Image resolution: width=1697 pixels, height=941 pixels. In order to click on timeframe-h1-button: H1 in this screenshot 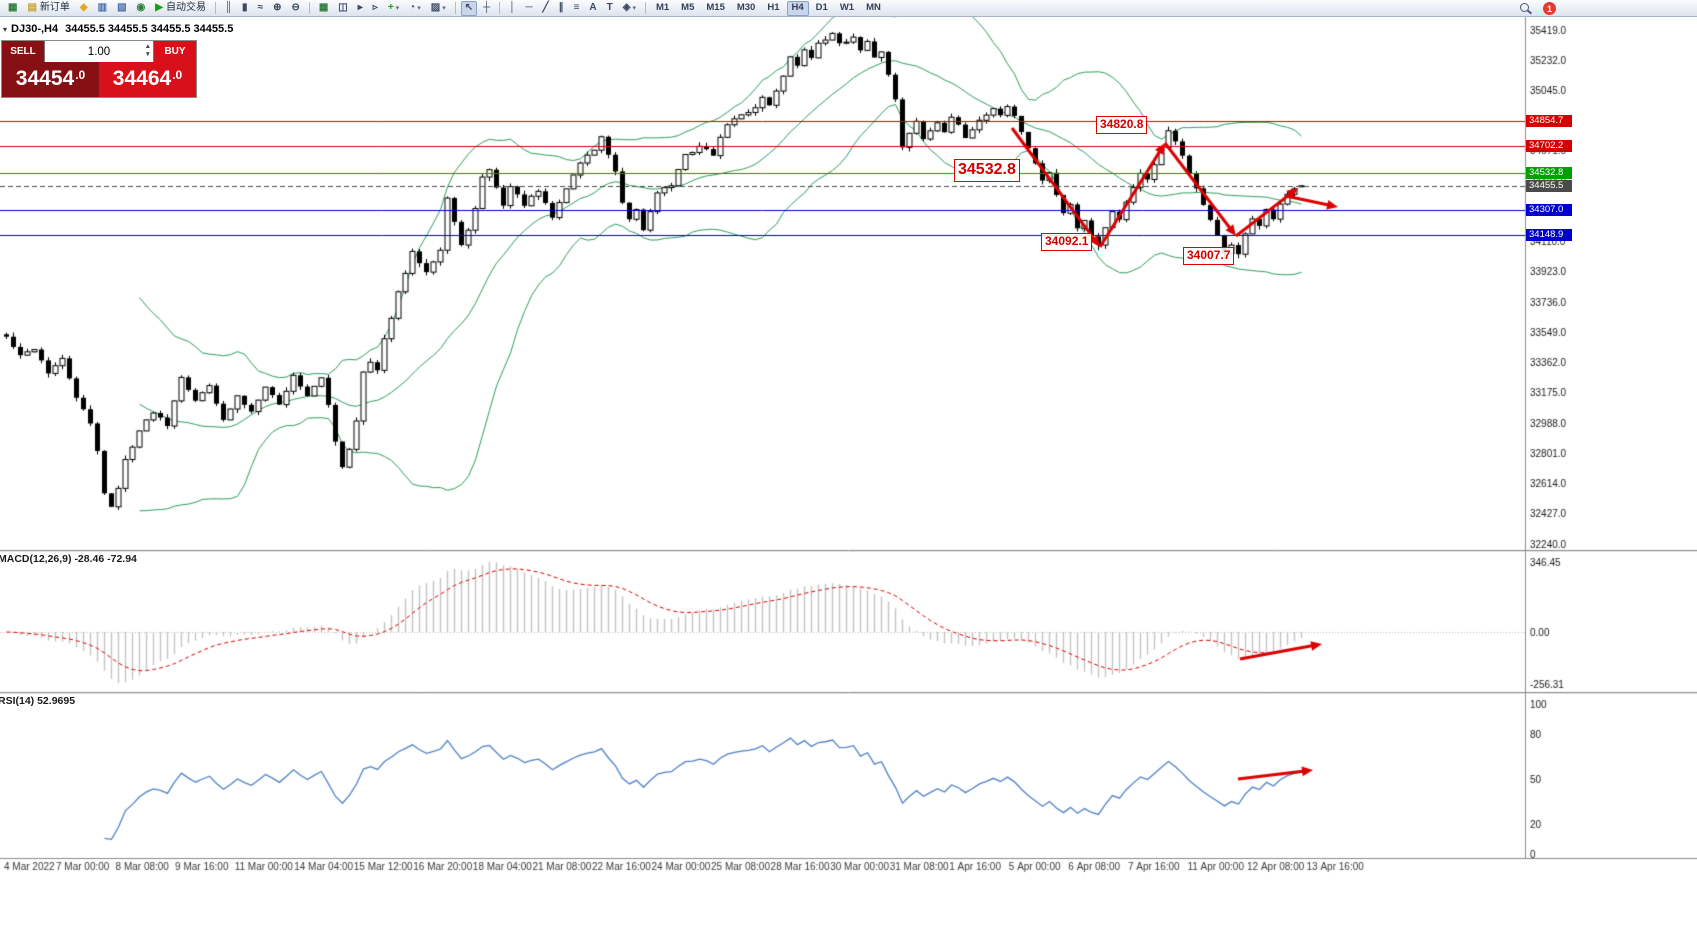, I will do `click(773, 8)`.